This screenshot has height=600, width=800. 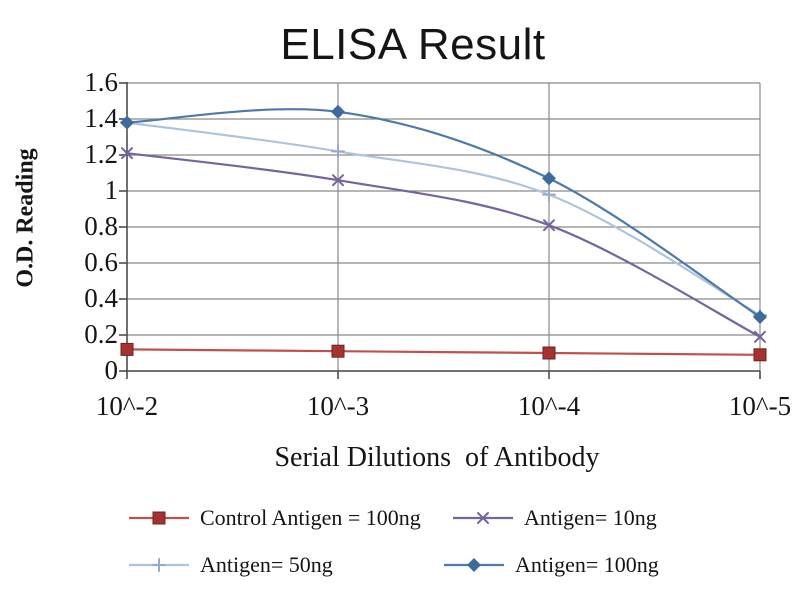 What do you see at coordinates (413, 44) in the screenshot?
I see `chart-title: ELISA Result` at bounding box center [413, 44].